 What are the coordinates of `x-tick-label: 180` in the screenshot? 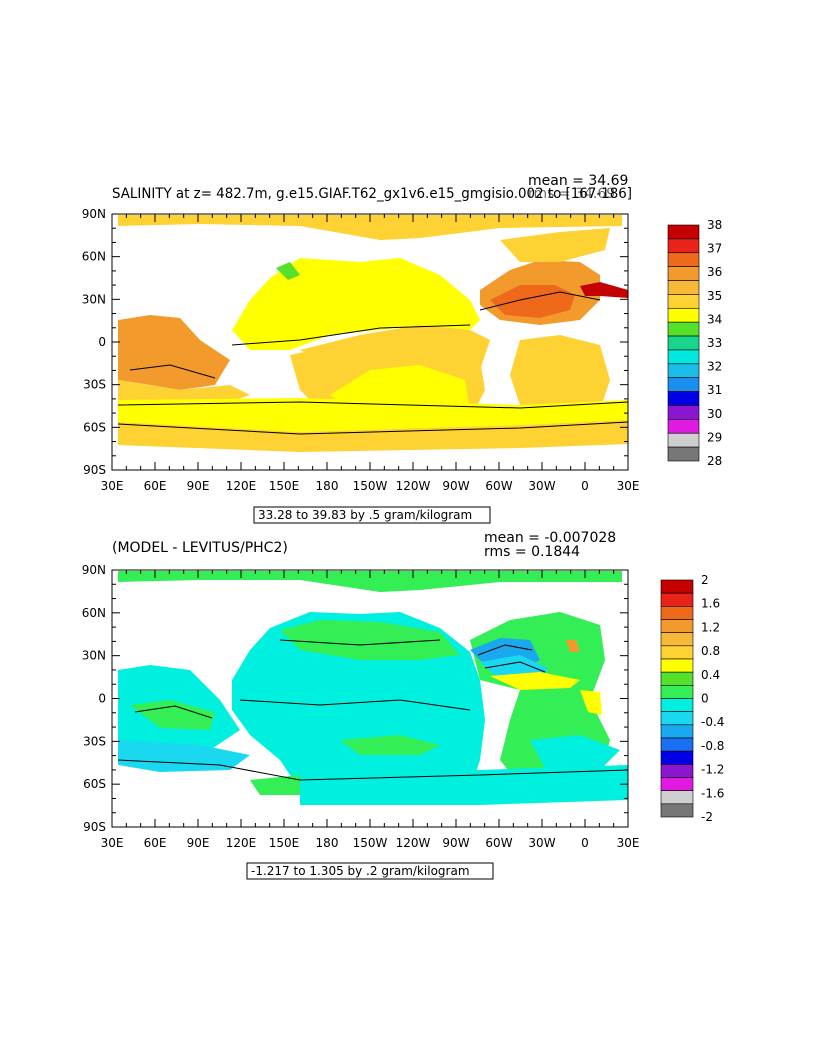 It's located at (327, 843).